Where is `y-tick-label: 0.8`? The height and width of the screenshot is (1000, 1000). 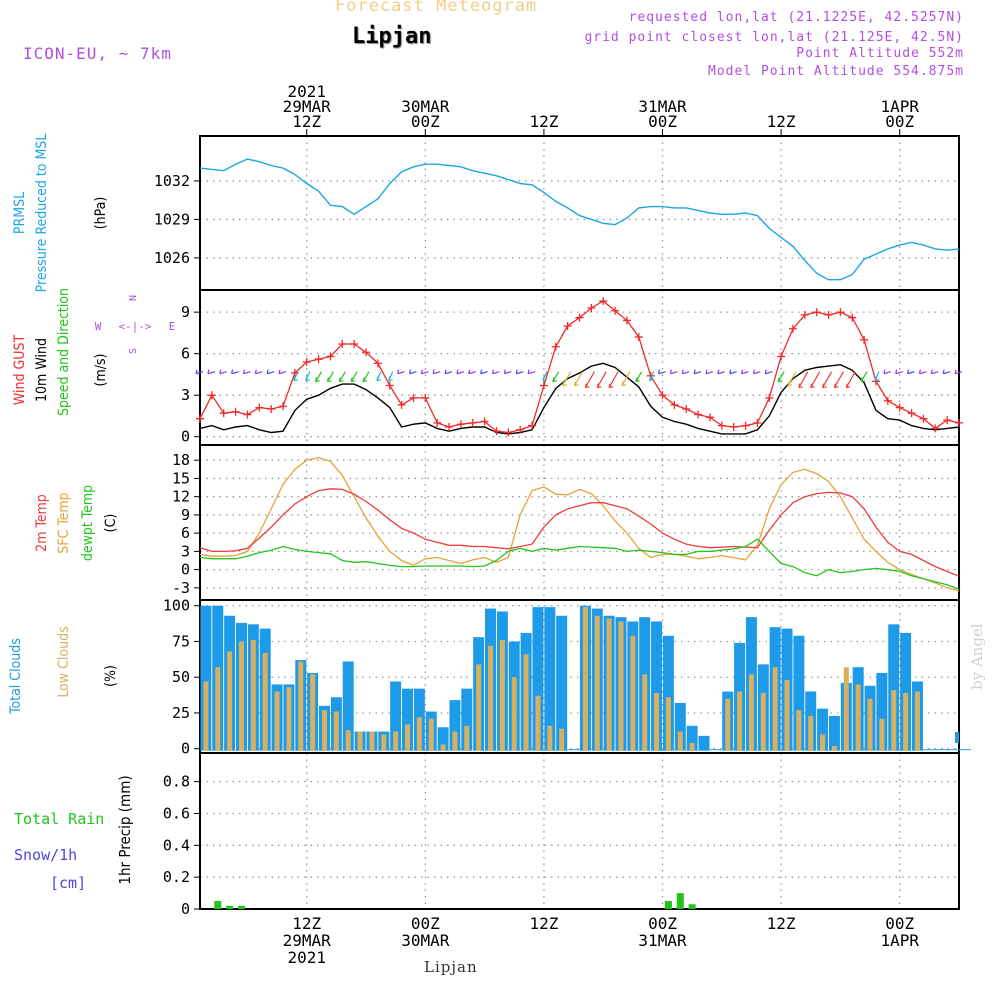 y-tick-label: 0.8 is located at coordinates (176, 782).